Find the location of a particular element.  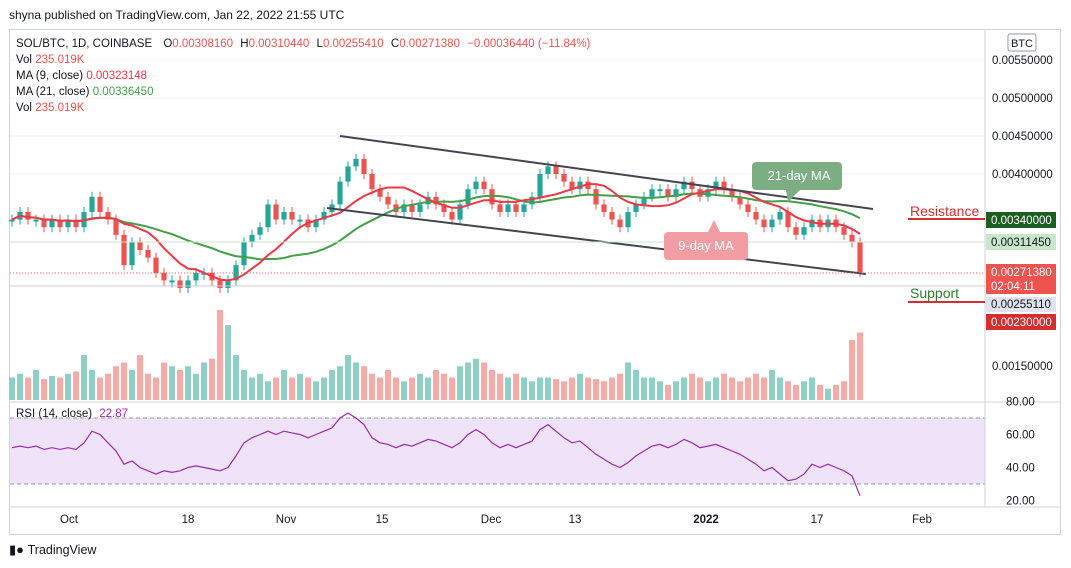

support-tag is located at coordinates (1021, 304).